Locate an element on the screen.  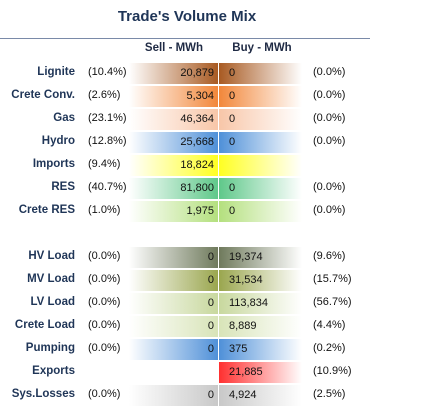
sell-cell: 5,304 is located at coordinates (173, 96).